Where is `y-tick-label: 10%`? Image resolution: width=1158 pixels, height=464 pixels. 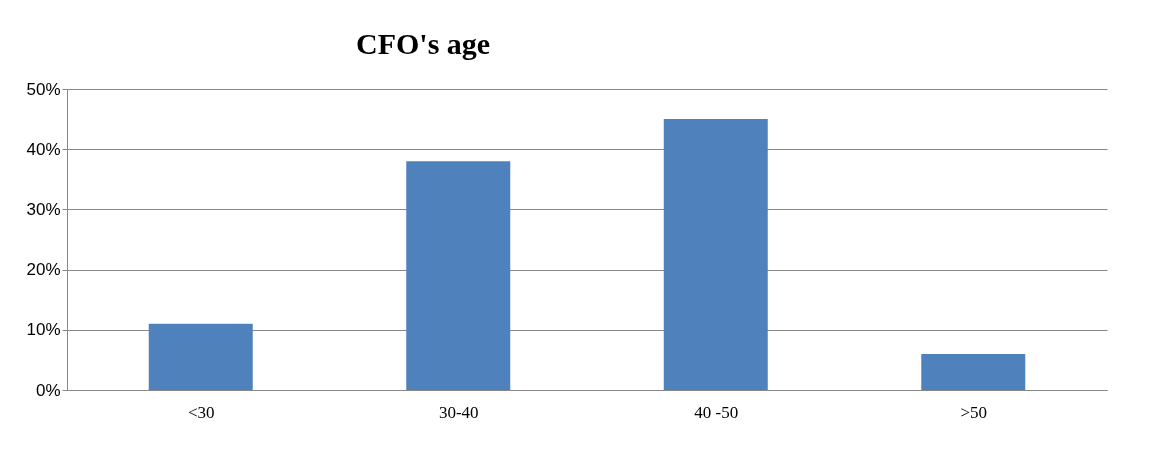 y-tick-label: 10% is located at coordinates (43, 330).